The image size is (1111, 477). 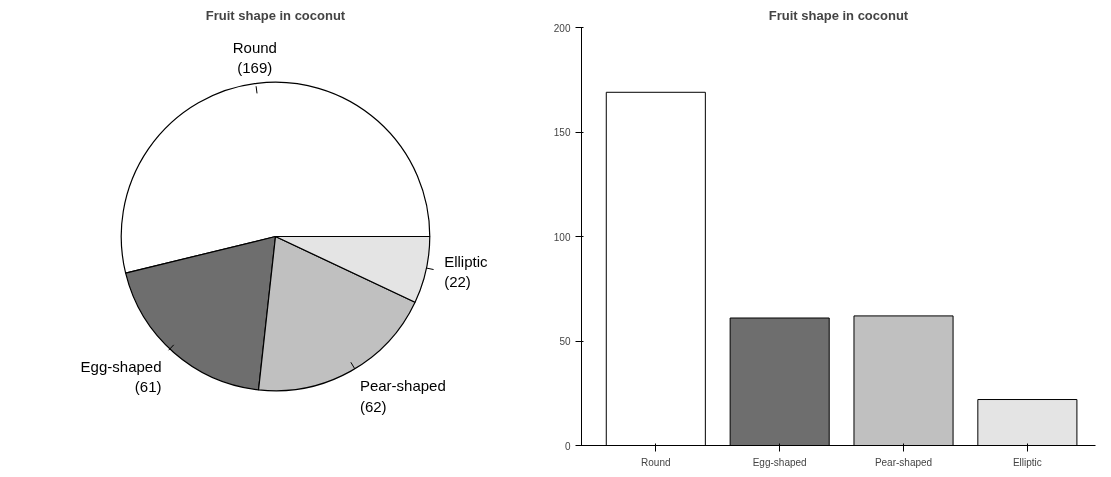 What do you see at coordinates (903, 462) in the screenshot?
I see `x-tick-label: Pear-shaped` at bounding box center [903, 462].